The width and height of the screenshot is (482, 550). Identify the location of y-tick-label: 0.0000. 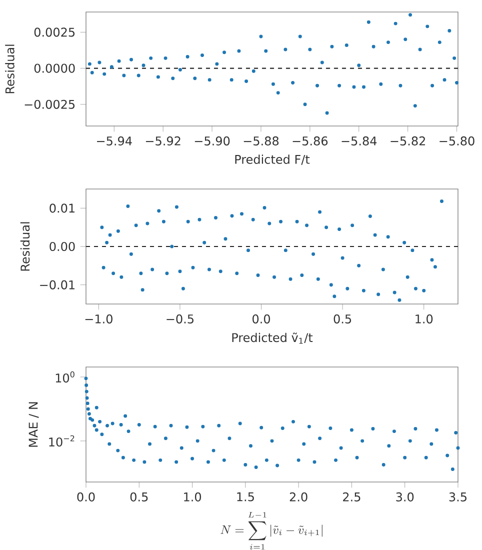
(54, 68).